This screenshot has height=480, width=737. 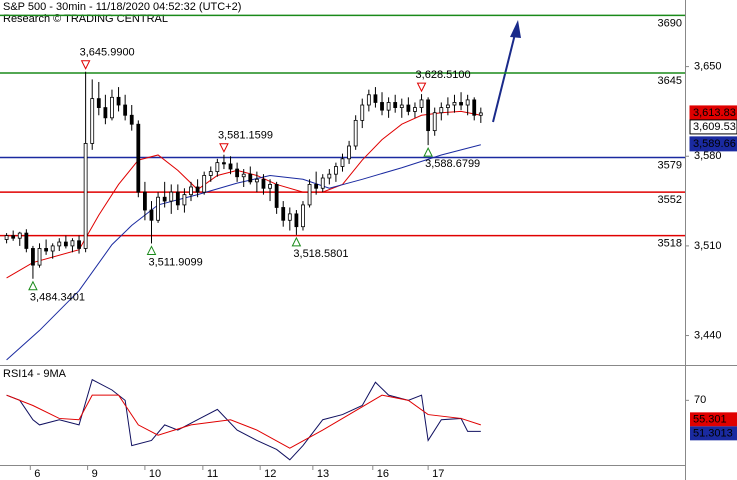 What do you see at coordinates (245, 136) in the screenshot?
I see `high-label: 3,581.1599` at bounding box center [245, 136].